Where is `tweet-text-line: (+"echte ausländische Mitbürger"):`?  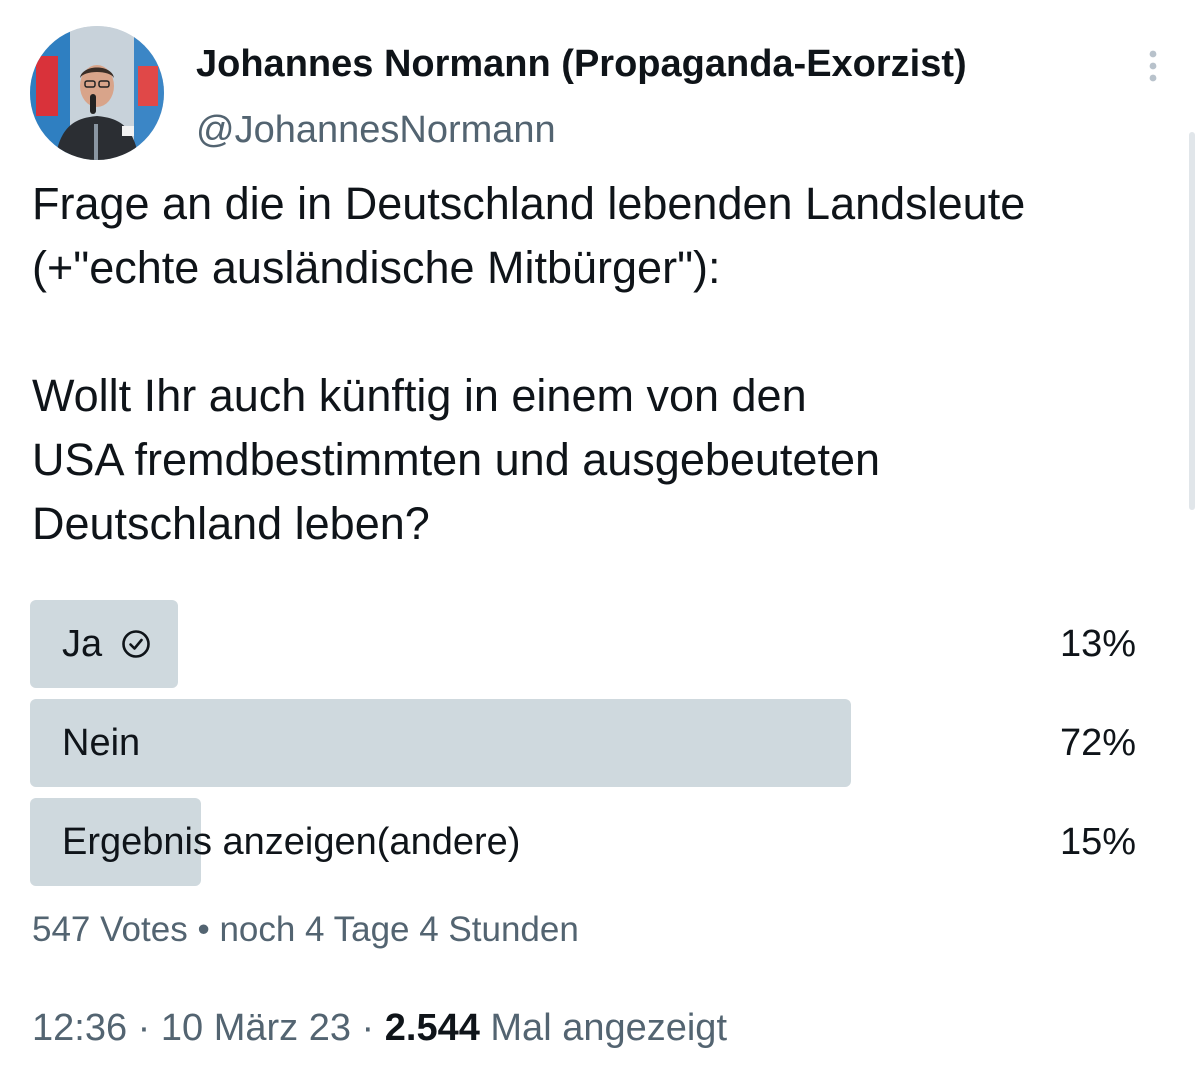 tweet-text-line: (+"echte ausländische Mitbürger"): is located at coordinates (376, 267).